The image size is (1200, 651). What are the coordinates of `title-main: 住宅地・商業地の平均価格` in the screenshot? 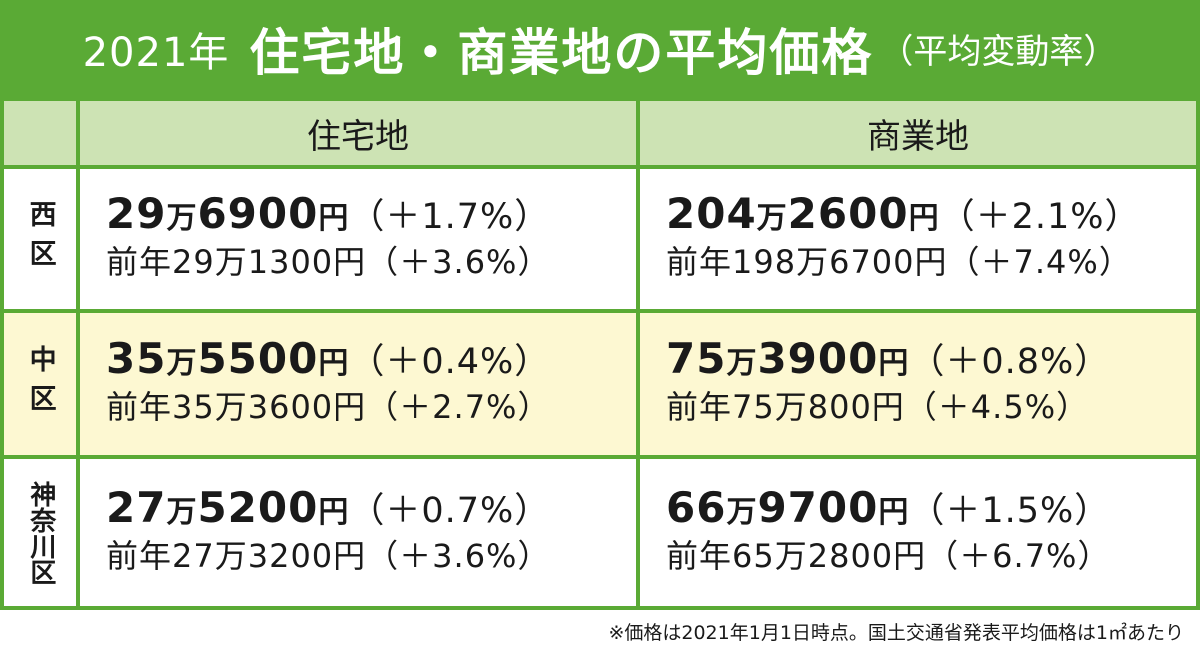 It's located at (561, 52).